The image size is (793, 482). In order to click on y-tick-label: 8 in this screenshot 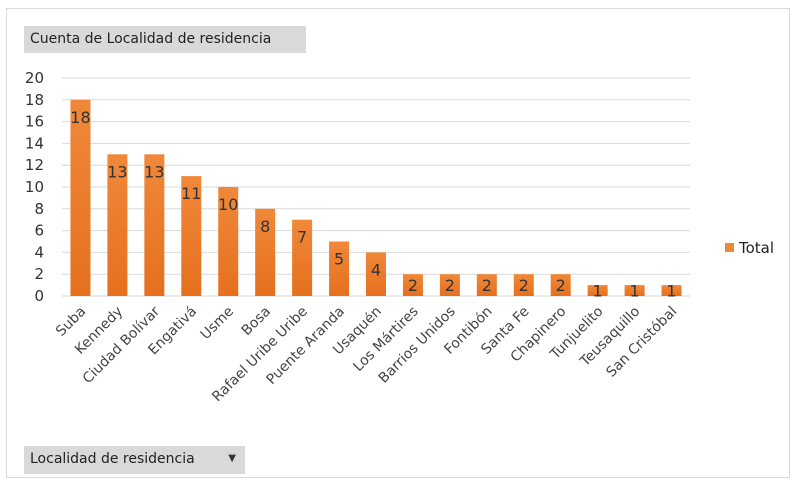, I will do `click(39, 209)`.